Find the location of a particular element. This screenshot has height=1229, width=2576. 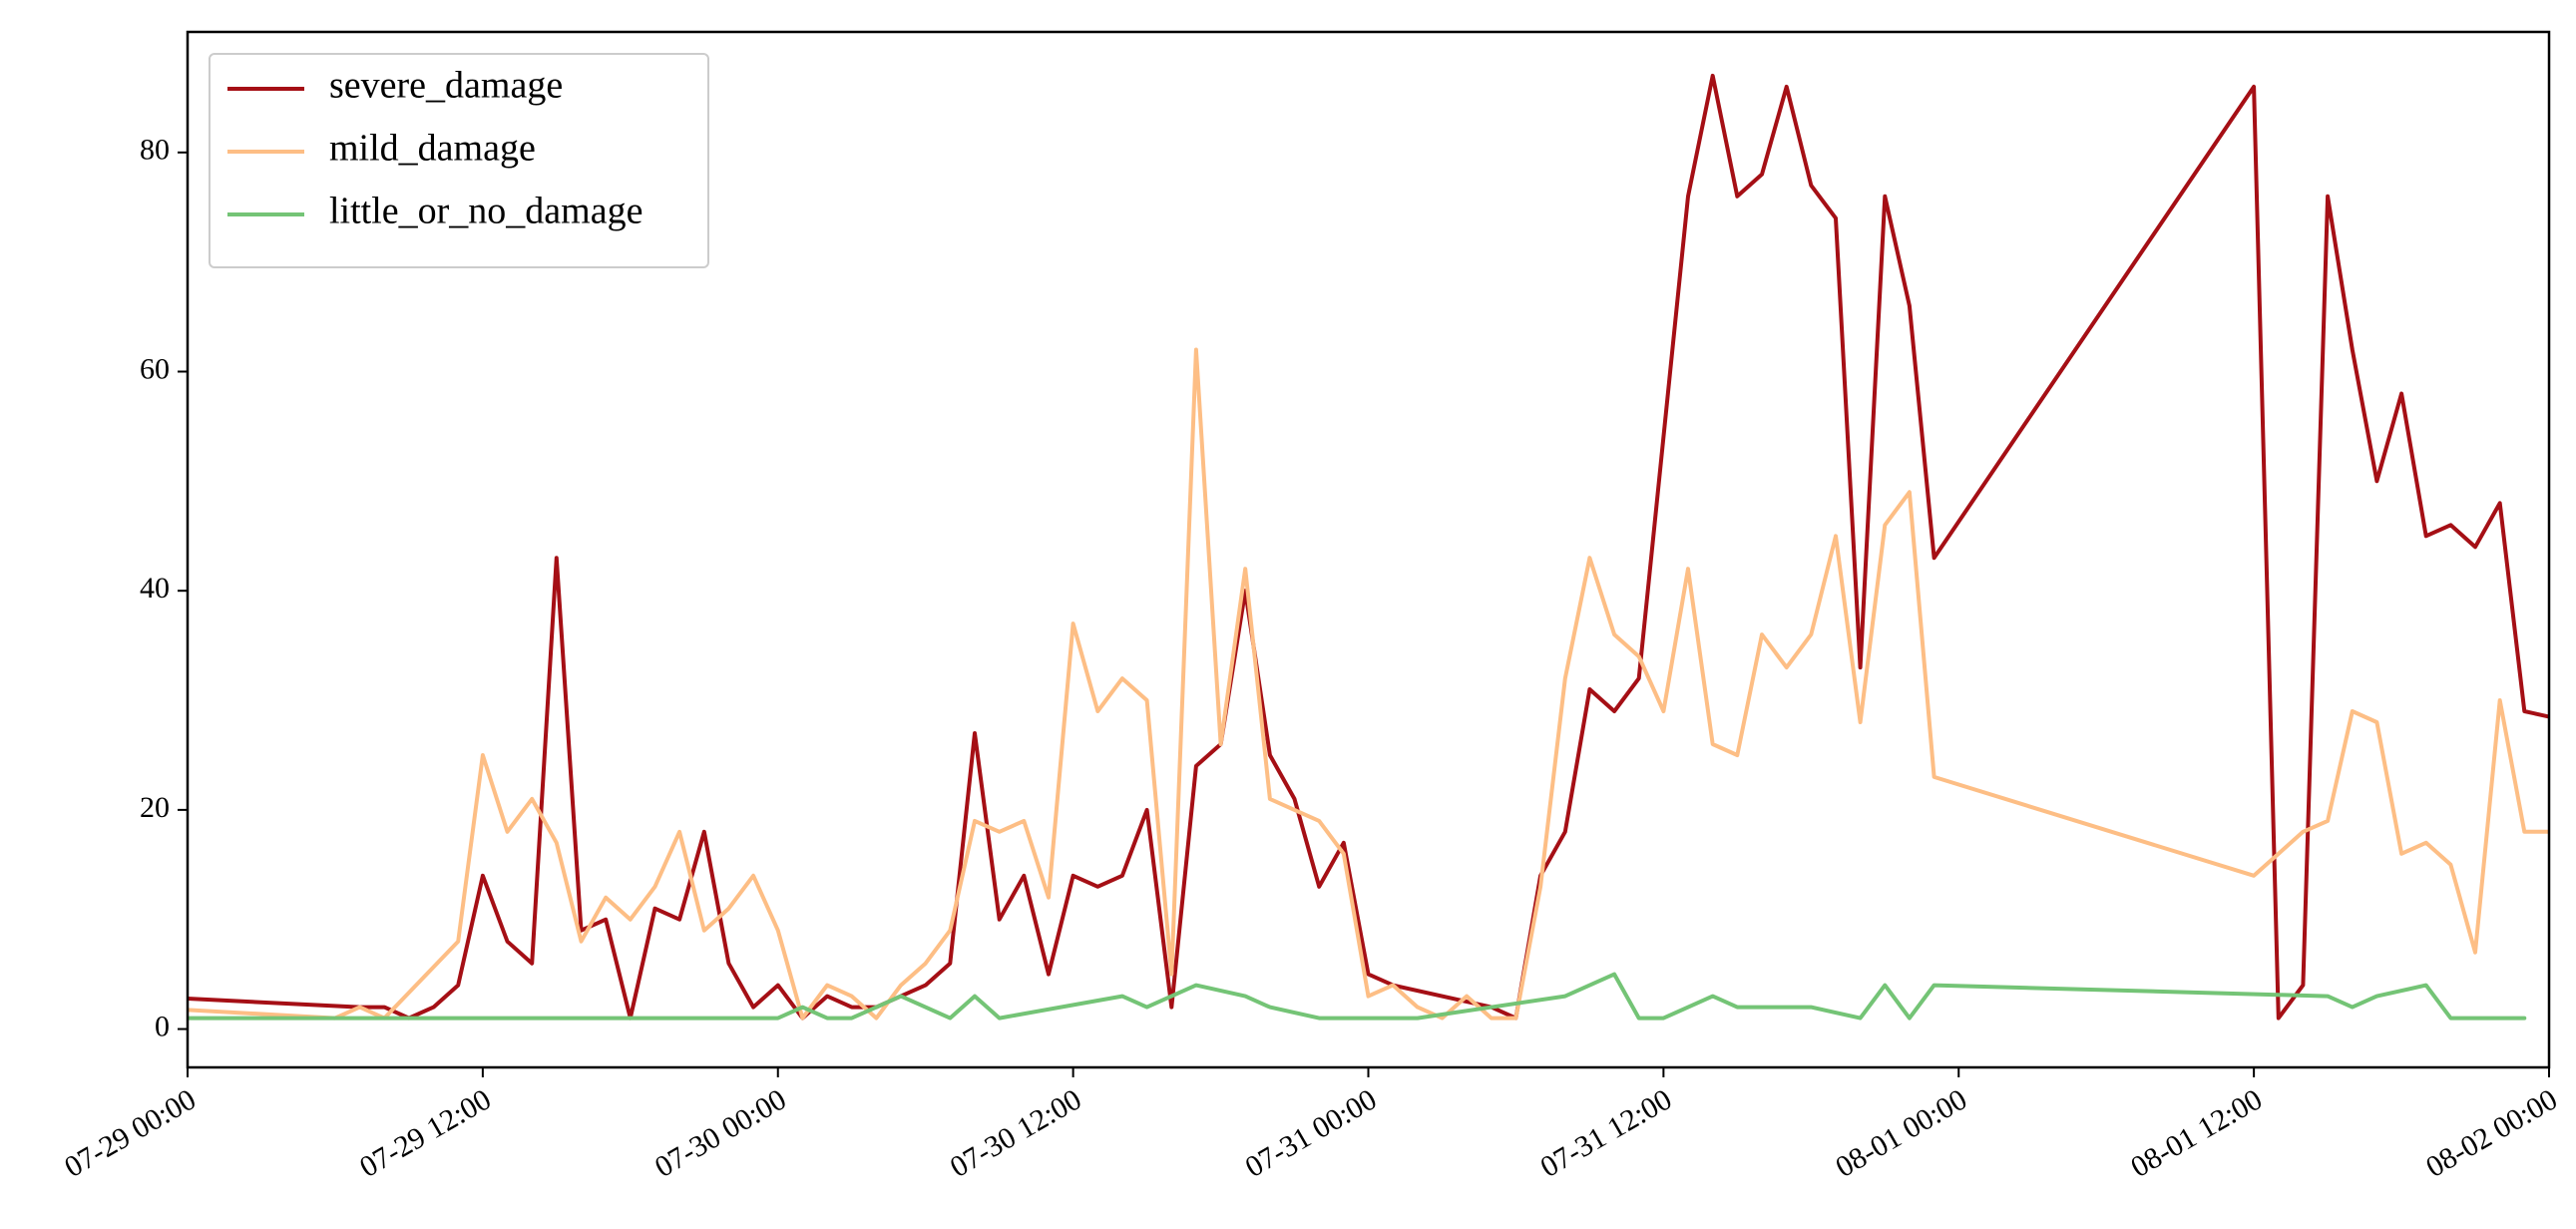

y-tick-label: 0 is located at coordinates (162, 1026).